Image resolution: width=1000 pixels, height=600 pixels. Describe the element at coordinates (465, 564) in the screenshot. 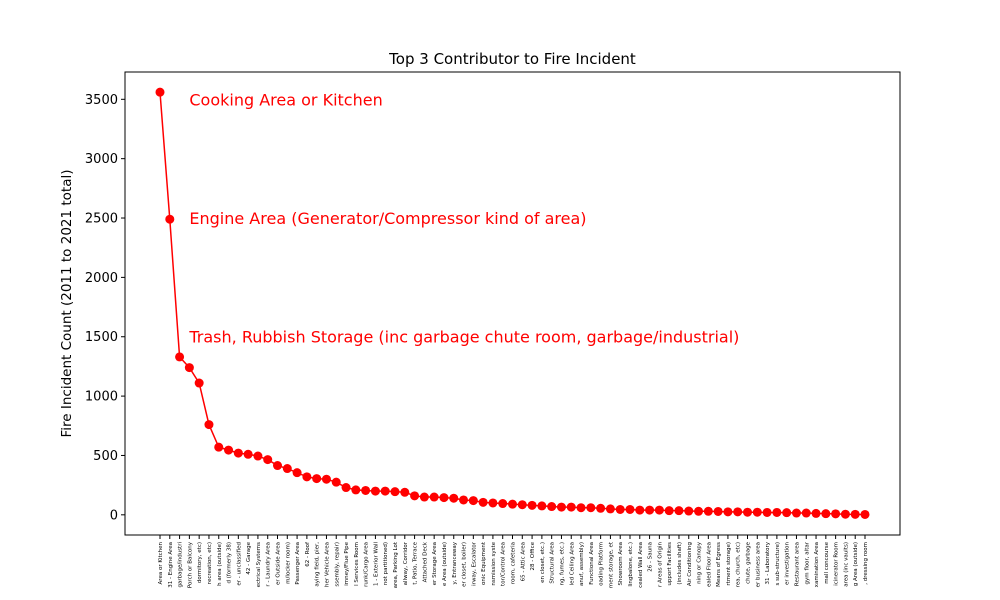

I see `x-tick-label: er closet, boiler)` at that location.